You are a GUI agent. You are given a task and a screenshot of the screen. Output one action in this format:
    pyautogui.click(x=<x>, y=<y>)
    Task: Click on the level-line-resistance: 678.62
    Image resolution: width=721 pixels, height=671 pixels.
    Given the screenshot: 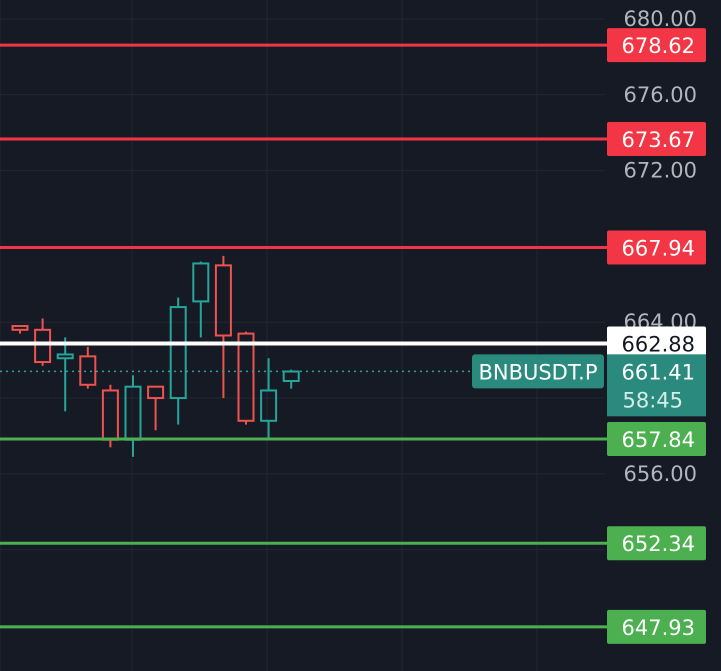 What is the action you would take?
    pyautogui.click(x=353, y=45)
    